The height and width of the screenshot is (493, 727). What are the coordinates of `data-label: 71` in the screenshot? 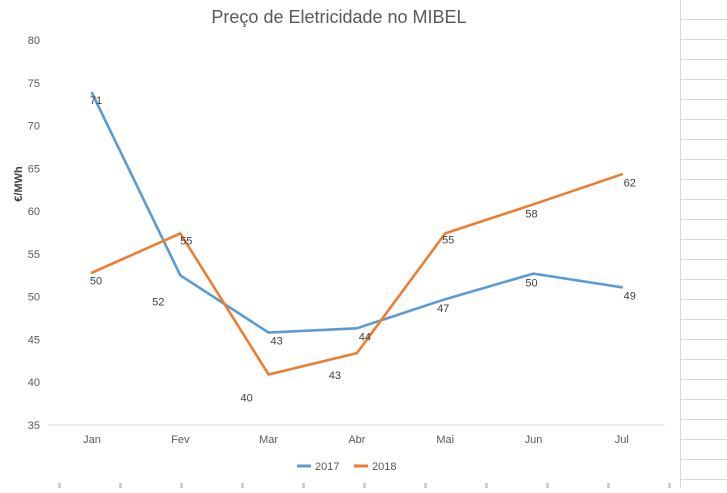 It's located at (96, 101).